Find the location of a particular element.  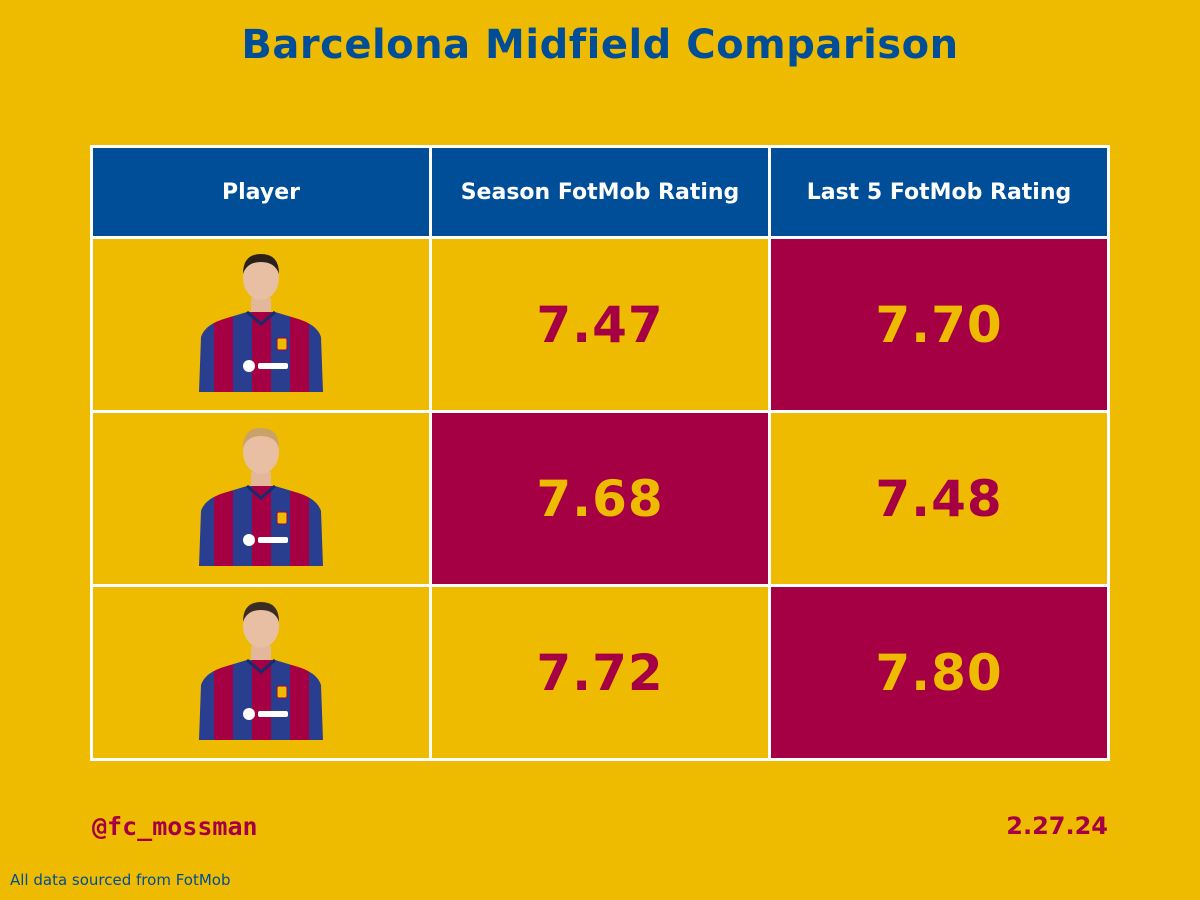

season-rating-cell: 7.47 is located at coordinates (600, 324).